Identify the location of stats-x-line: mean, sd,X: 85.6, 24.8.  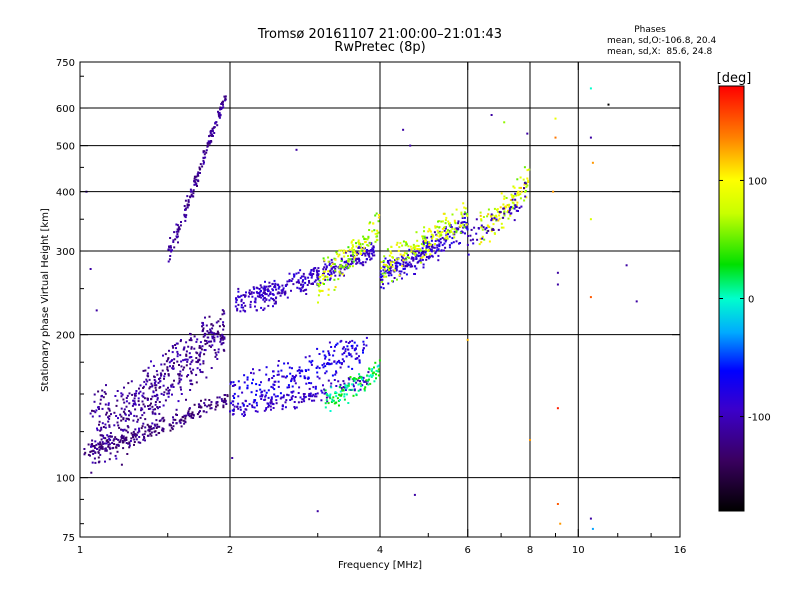
(660, 52).